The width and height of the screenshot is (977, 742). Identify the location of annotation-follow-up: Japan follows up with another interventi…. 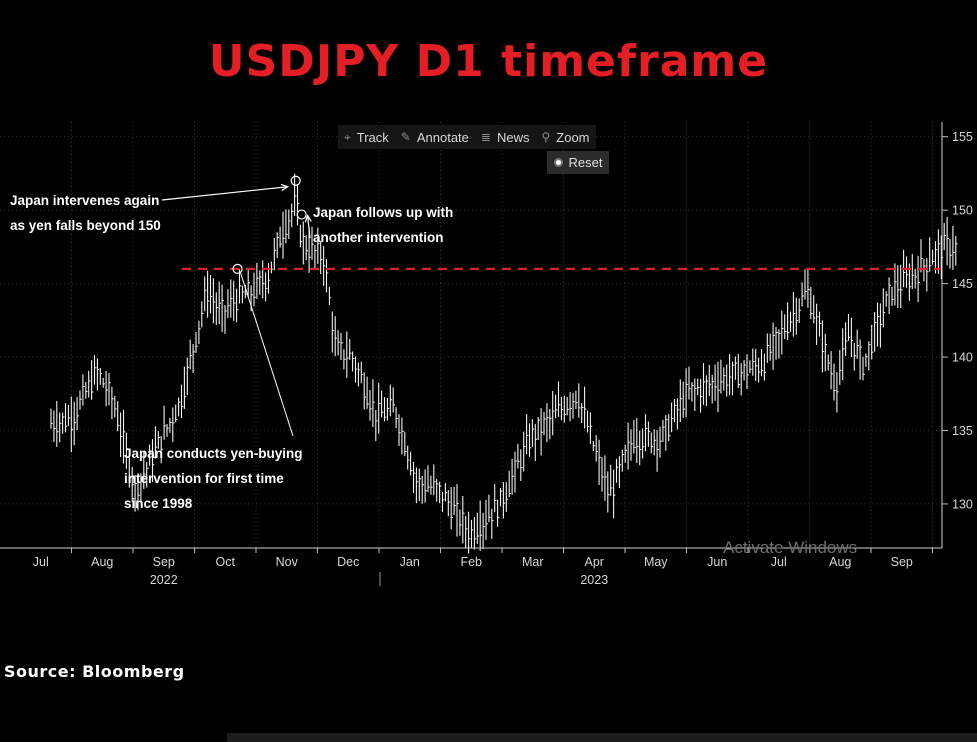
(383, 225).